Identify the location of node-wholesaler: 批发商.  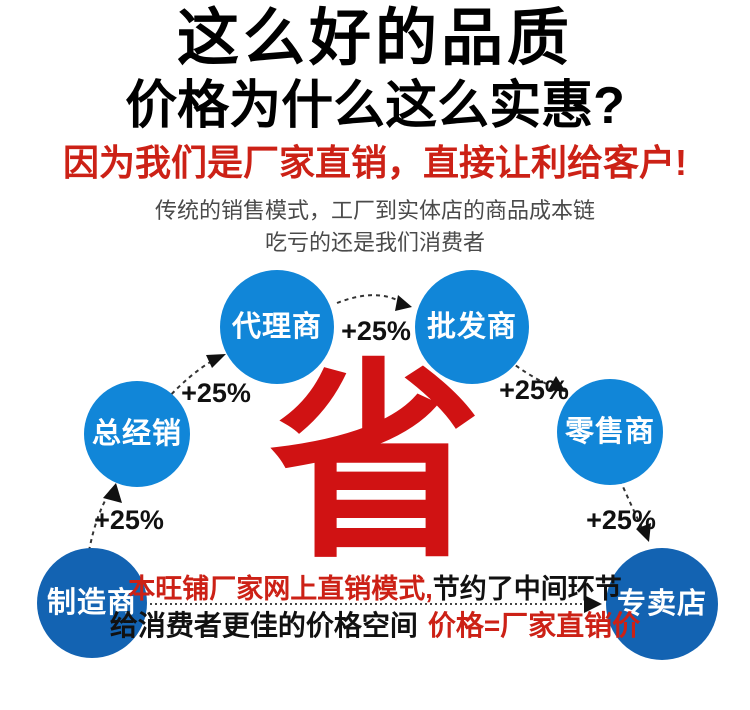
(472, 327).